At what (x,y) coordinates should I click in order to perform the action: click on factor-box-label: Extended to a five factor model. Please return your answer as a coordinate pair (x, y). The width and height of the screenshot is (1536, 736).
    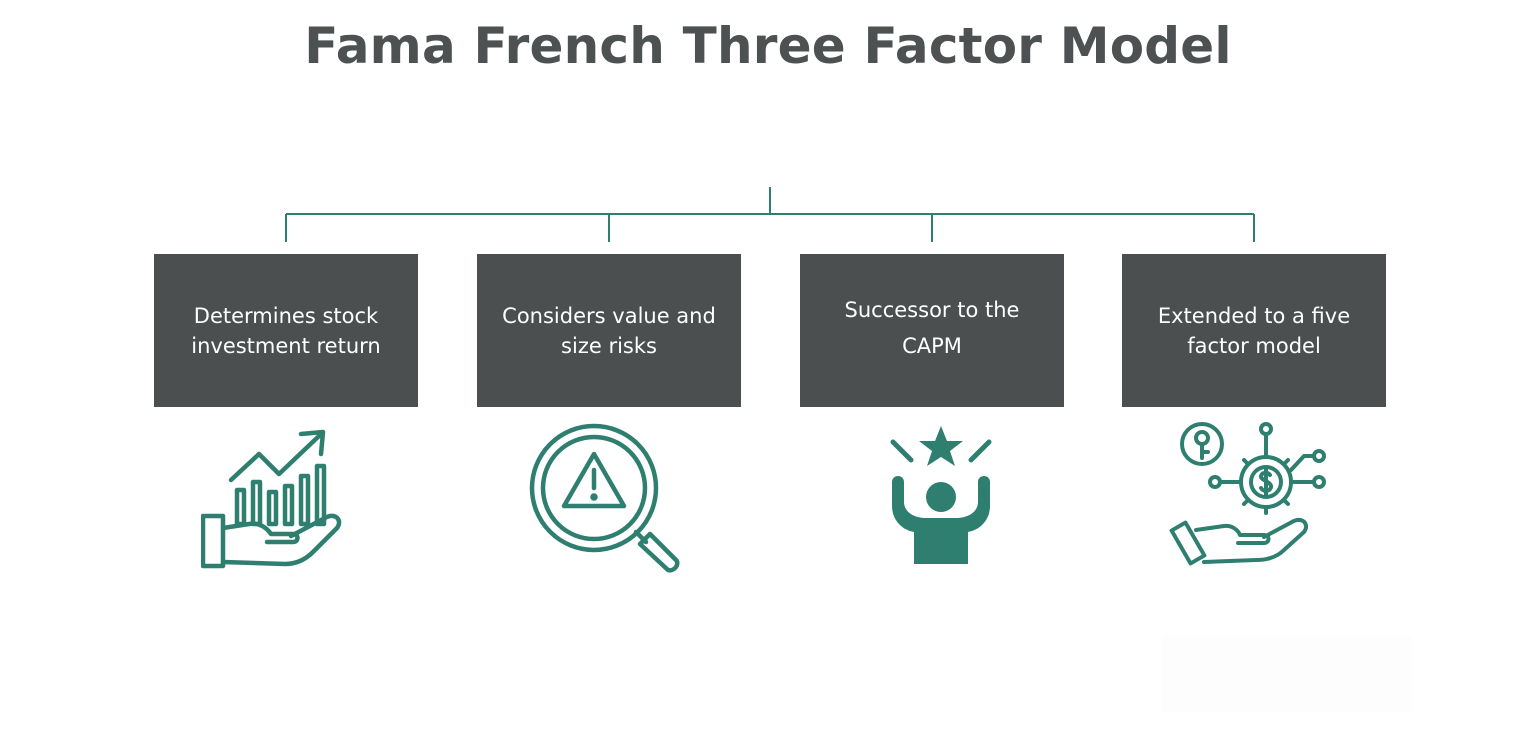
    Looking at the image, I should click on (1254, 330).